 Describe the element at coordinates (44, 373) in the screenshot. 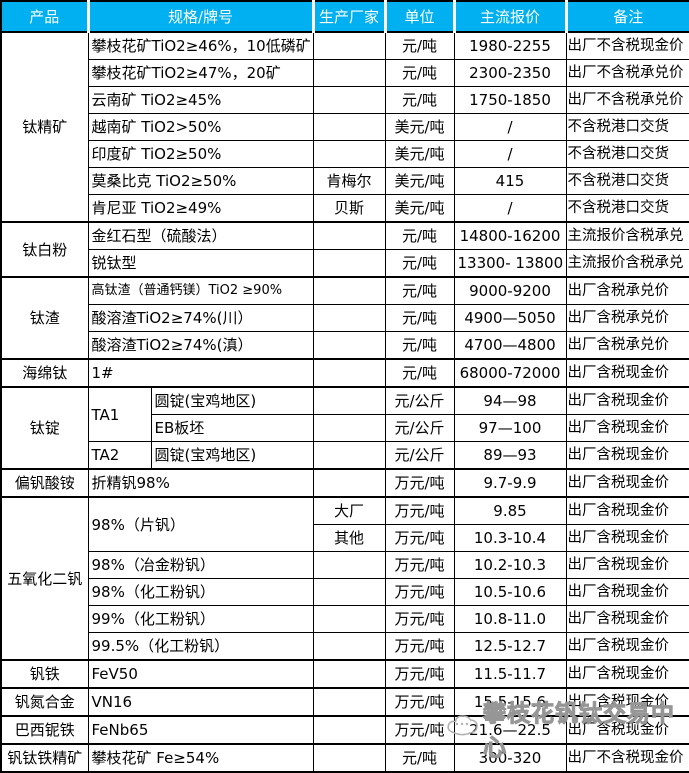

I see `cell-product: 海绵钛` at that location.